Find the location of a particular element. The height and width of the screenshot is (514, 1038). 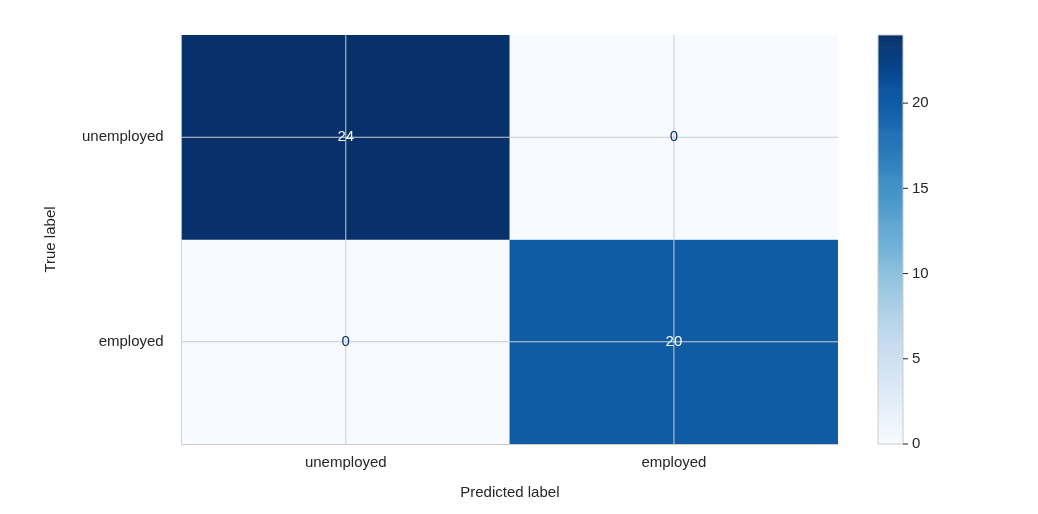

color-bar-label: 15 is located at coordinates (920, 187).